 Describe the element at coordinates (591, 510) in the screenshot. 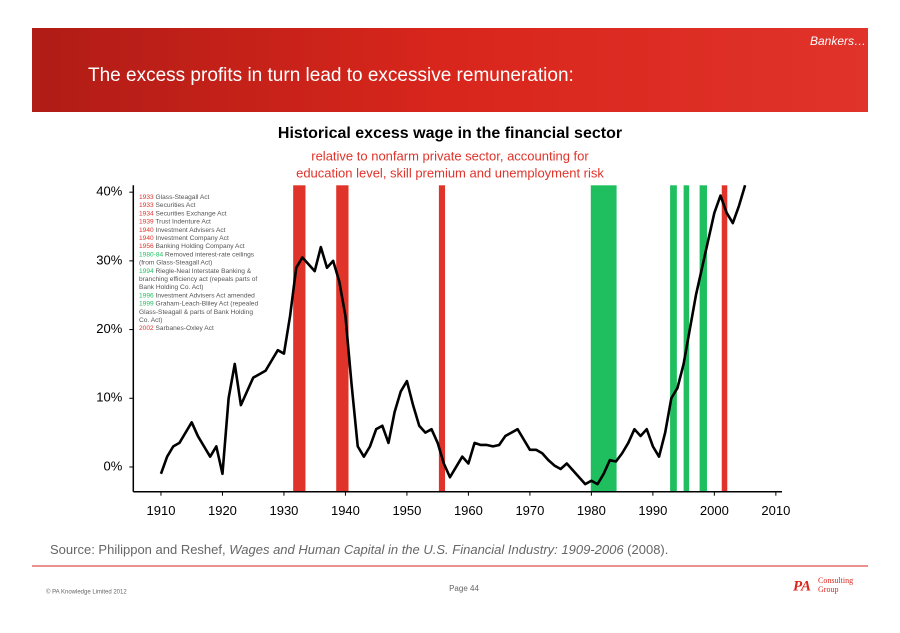

I see `x-tick-label: 1980` at that location.